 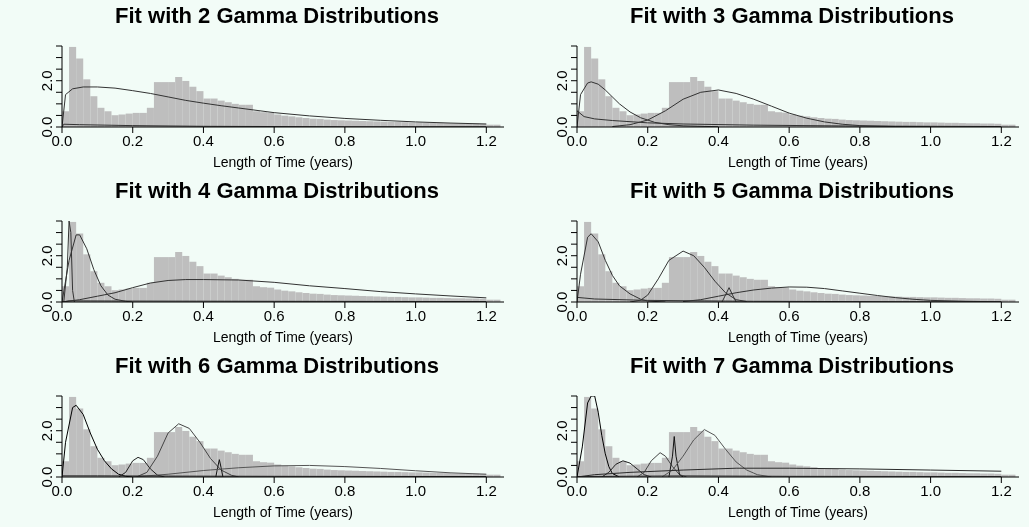 What do you see at coordinates (277, 16) in the screenshot?
I see `chart-title: Fit with 2 Gamma Distributions` at bounding box center [277, 16].